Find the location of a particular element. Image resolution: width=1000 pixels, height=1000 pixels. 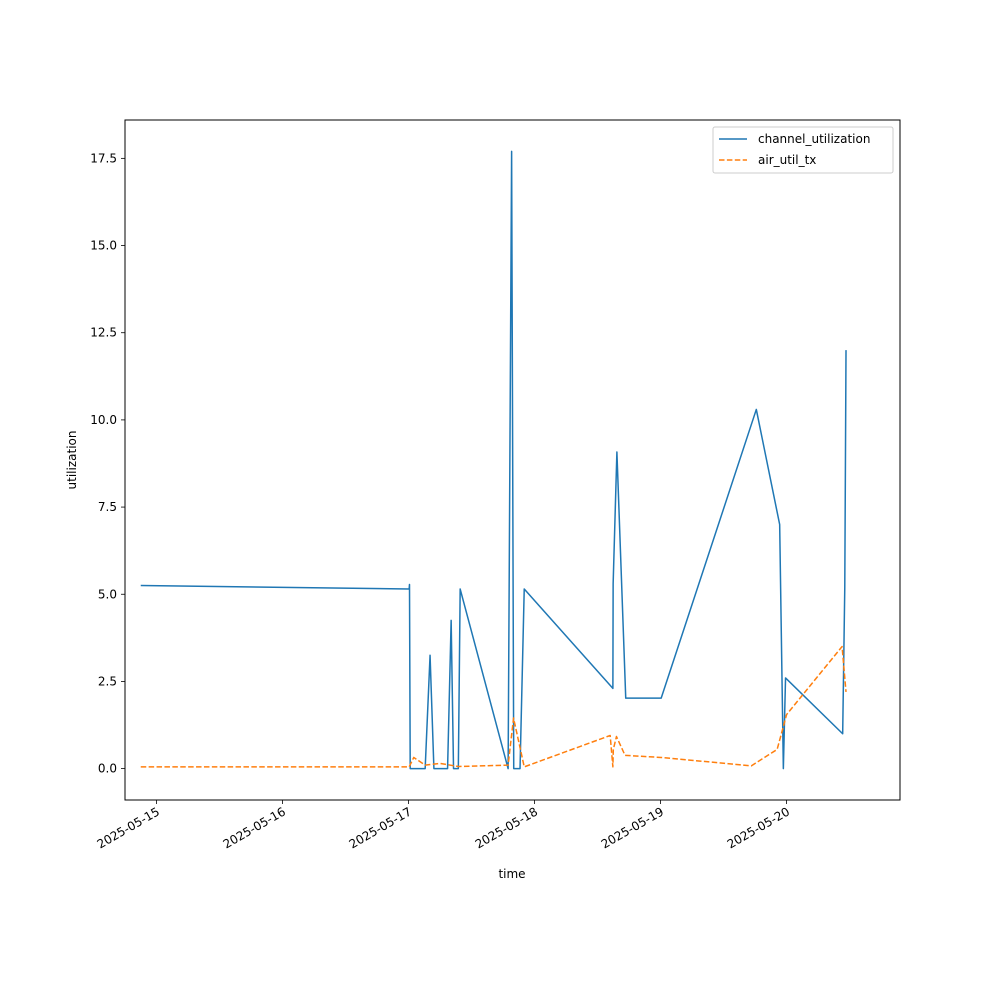

y-tick-label: 10.0 is located at coordinates (103, 420).